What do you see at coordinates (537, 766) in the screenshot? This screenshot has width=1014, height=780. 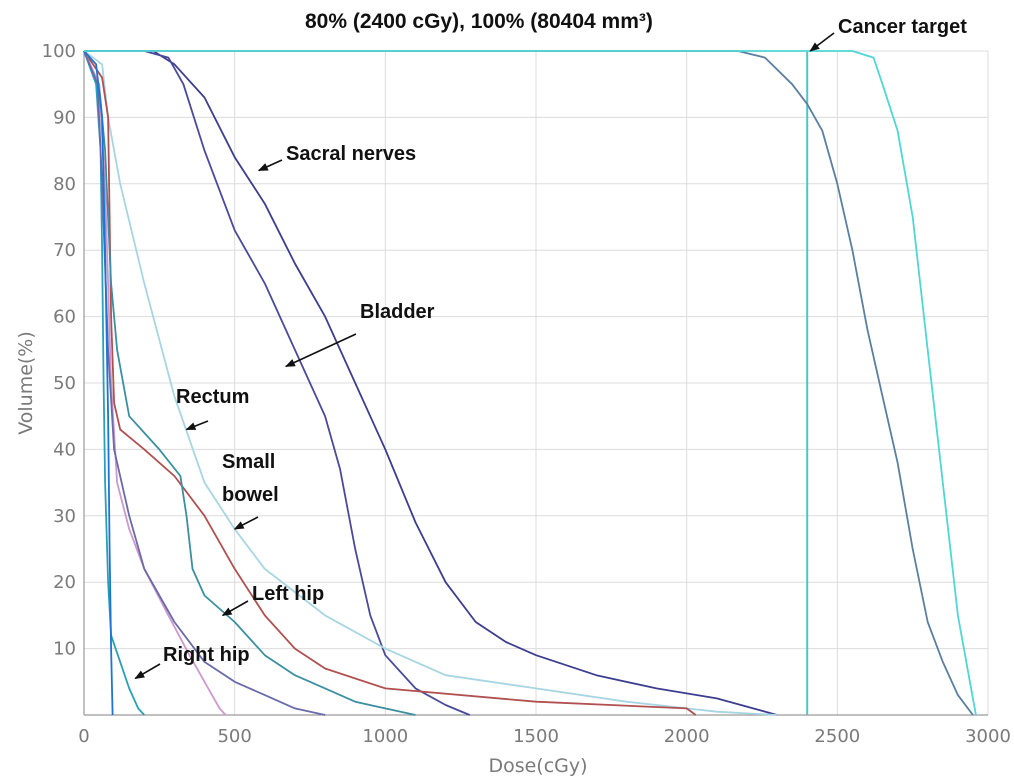 I see `x-axis-title: Dose(cGy)` at bounding box center [537, 766].